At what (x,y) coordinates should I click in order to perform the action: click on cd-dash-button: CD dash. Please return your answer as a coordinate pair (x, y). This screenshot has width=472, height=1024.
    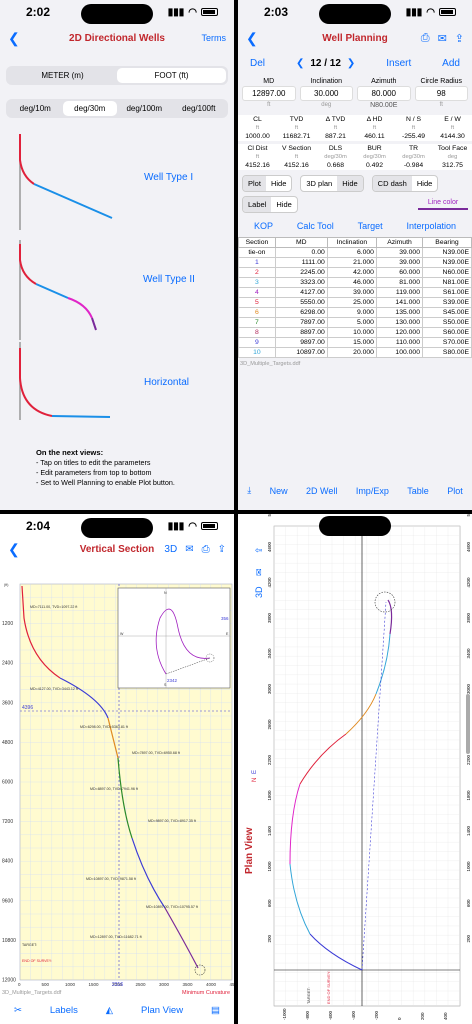
    Looking at the image, I should click on (392, 183).